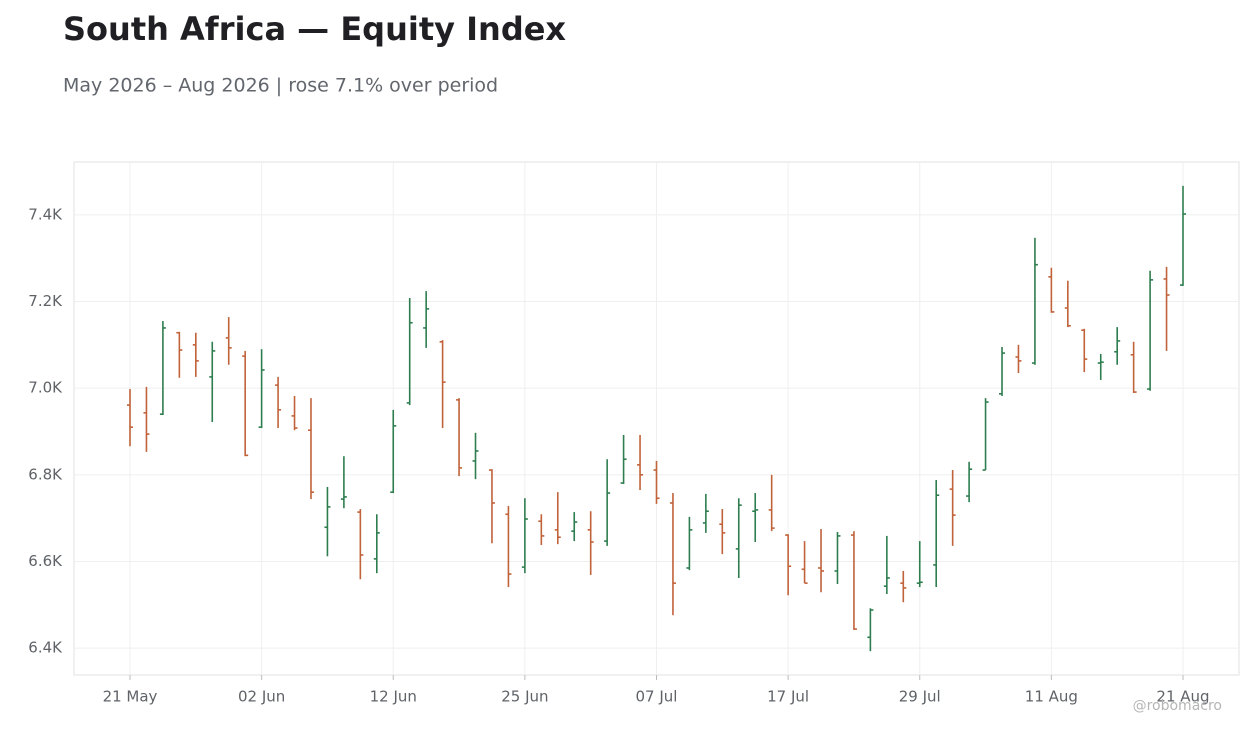  What do you see at coordinates (45, 561) in the screenshot?
I see `y-tick-label: 6.6K` at bounding box center [45, 561].